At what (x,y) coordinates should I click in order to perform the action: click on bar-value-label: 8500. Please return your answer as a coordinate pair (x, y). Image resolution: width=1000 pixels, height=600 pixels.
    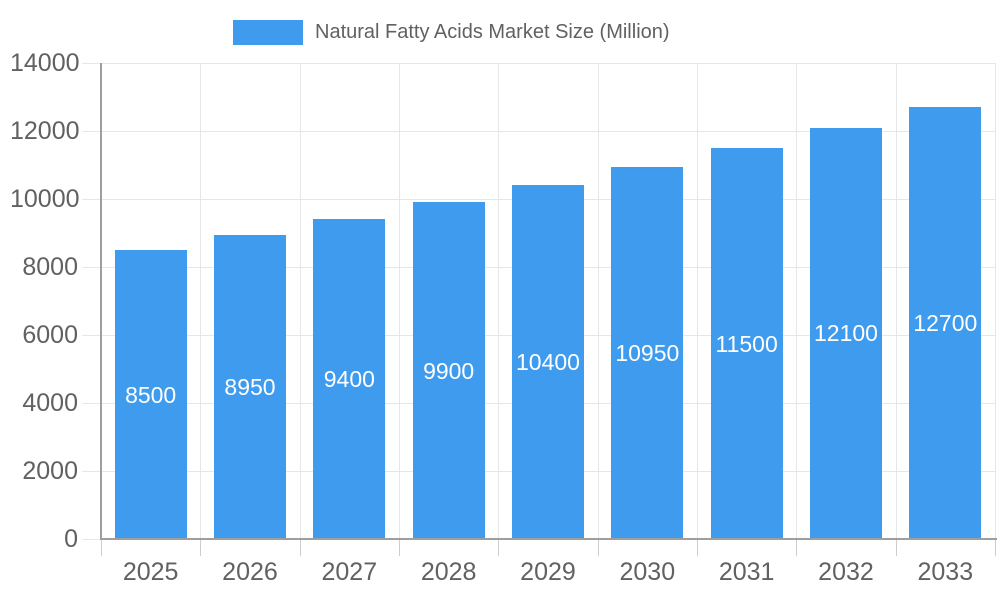
    Looking at the image, I should click on (151, 394).